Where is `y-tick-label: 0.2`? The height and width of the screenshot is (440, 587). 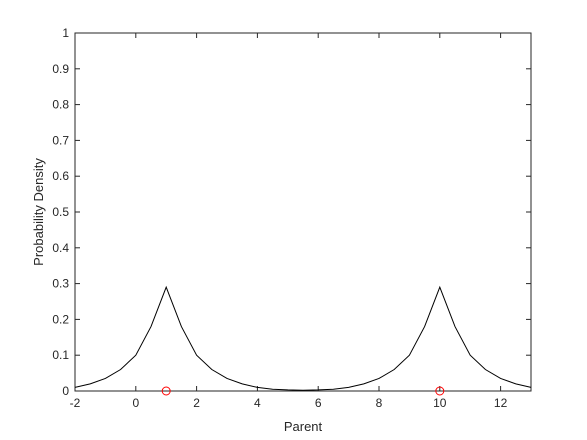 y-tick-label: 0.2 is located at coordinates (60, 319).